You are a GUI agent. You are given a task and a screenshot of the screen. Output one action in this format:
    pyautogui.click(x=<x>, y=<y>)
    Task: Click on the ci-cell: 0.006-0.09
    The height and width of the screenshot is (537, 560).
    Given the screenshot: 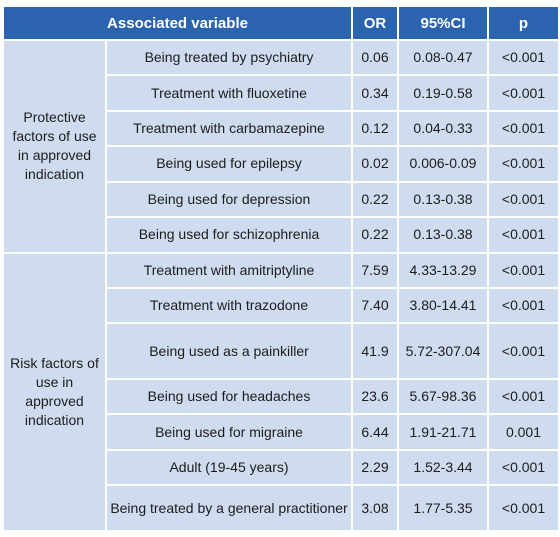 What is the action you would take?
    pyautogui.click(x=443, y=164)
    